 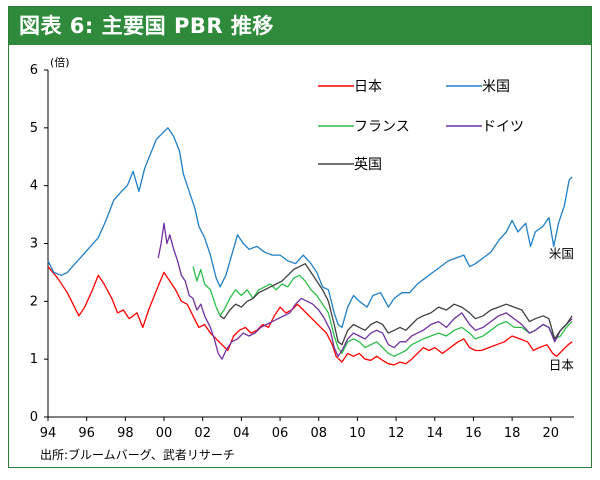 What do you see at coordinates (396, 304) in the screenshot?
I see `series-line-英国` at bounding box center [396, 304].